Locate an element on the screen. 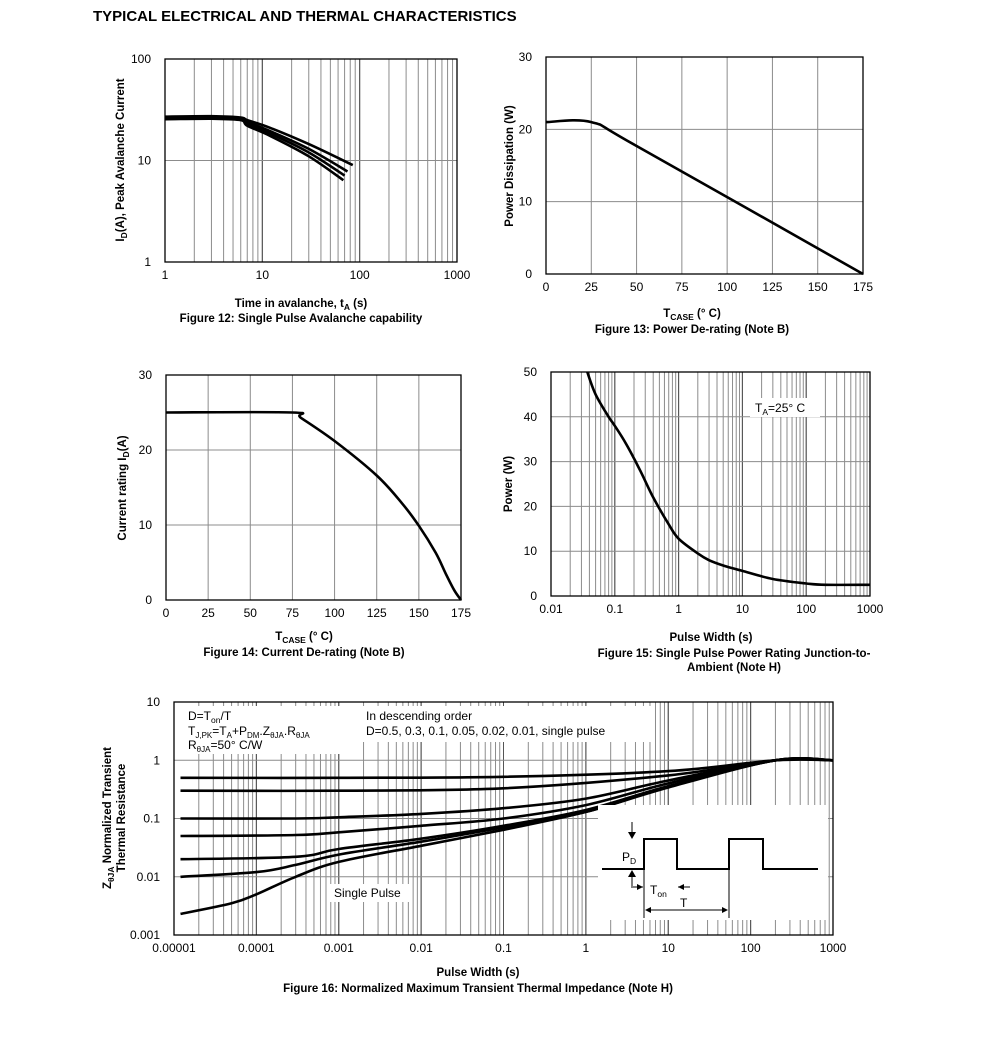 The height and width of the screenshot is (1051, 991). fig14-grid is located at coordinates (313, 487).